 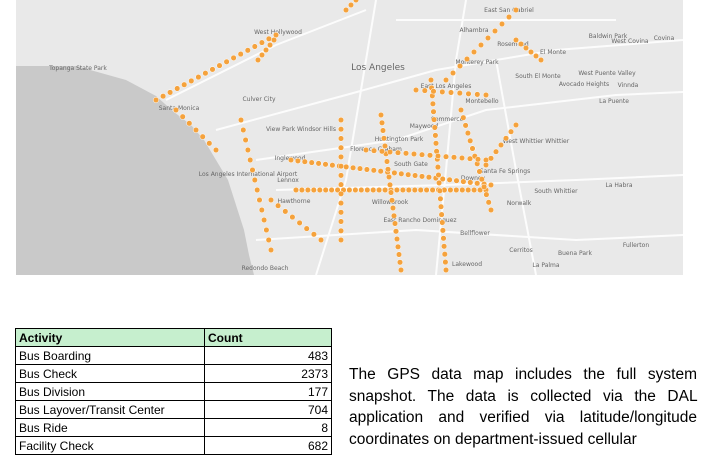 What do you see at coordinates (513, 44) in the screenshot?
I see `map-place-label: Rosemead` at bounding box center [513, 44].